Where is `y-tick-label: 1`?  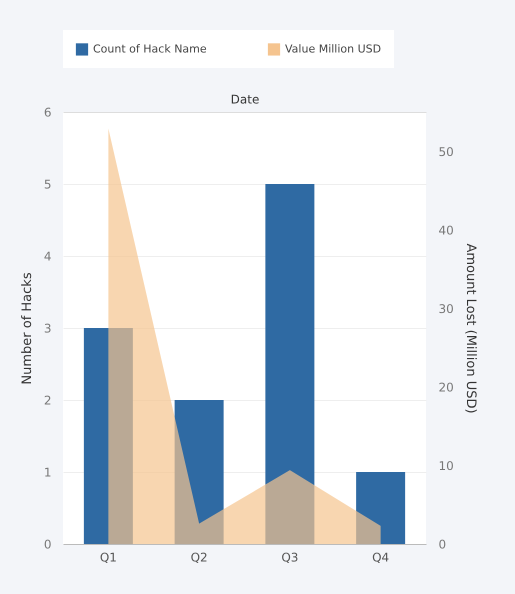 y-tick-label: 1 is located at coordinates (48, 473).